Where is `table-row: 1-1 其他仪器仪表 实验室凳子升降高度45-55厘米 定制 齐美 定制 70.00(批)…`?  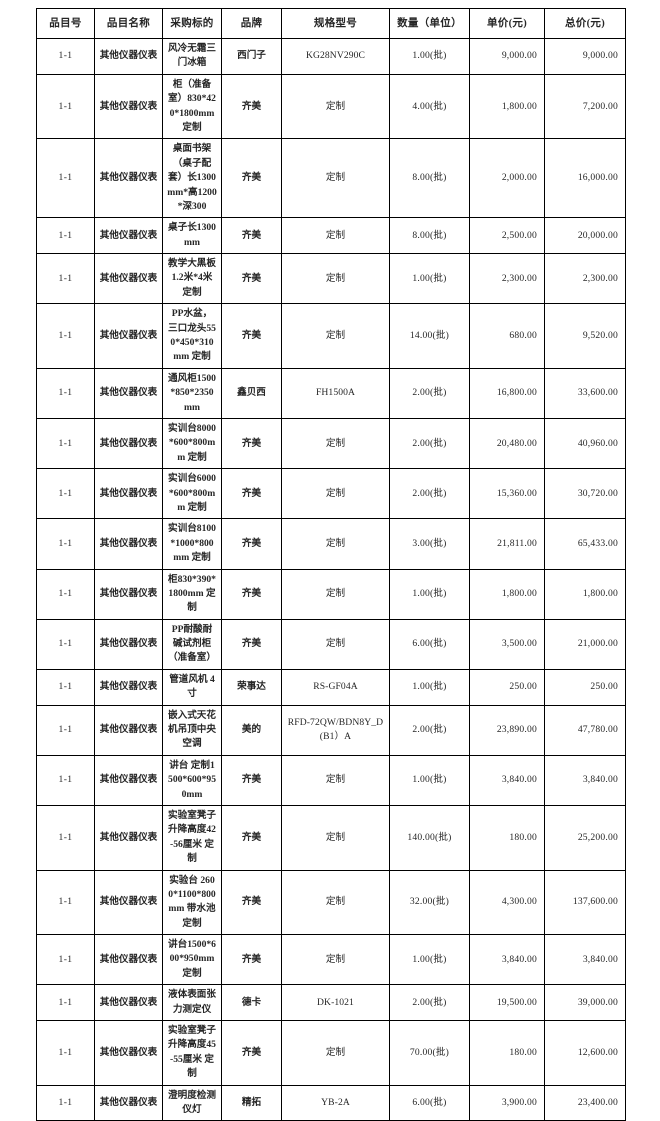
table-row: 1-1 其他仪器仪表 实验室凳子升降高度45-55厘米 定制 齐美 定制 70.00(批)… is located at coordinates (331, 1053).